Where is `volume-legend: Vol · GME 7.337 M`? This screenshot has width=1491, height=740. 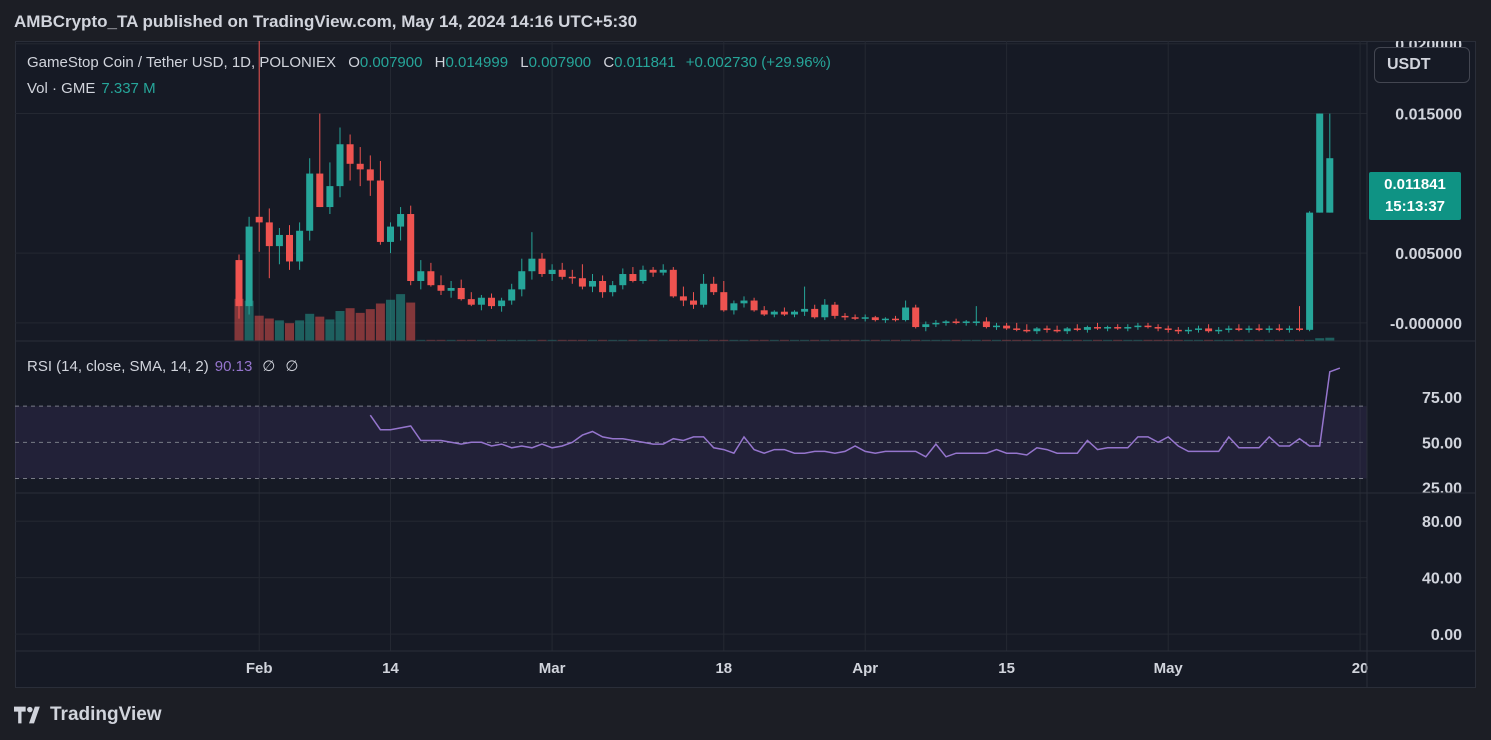 volume-legend: Vol · GME 7.337 M is located at coordinates (91, 88).